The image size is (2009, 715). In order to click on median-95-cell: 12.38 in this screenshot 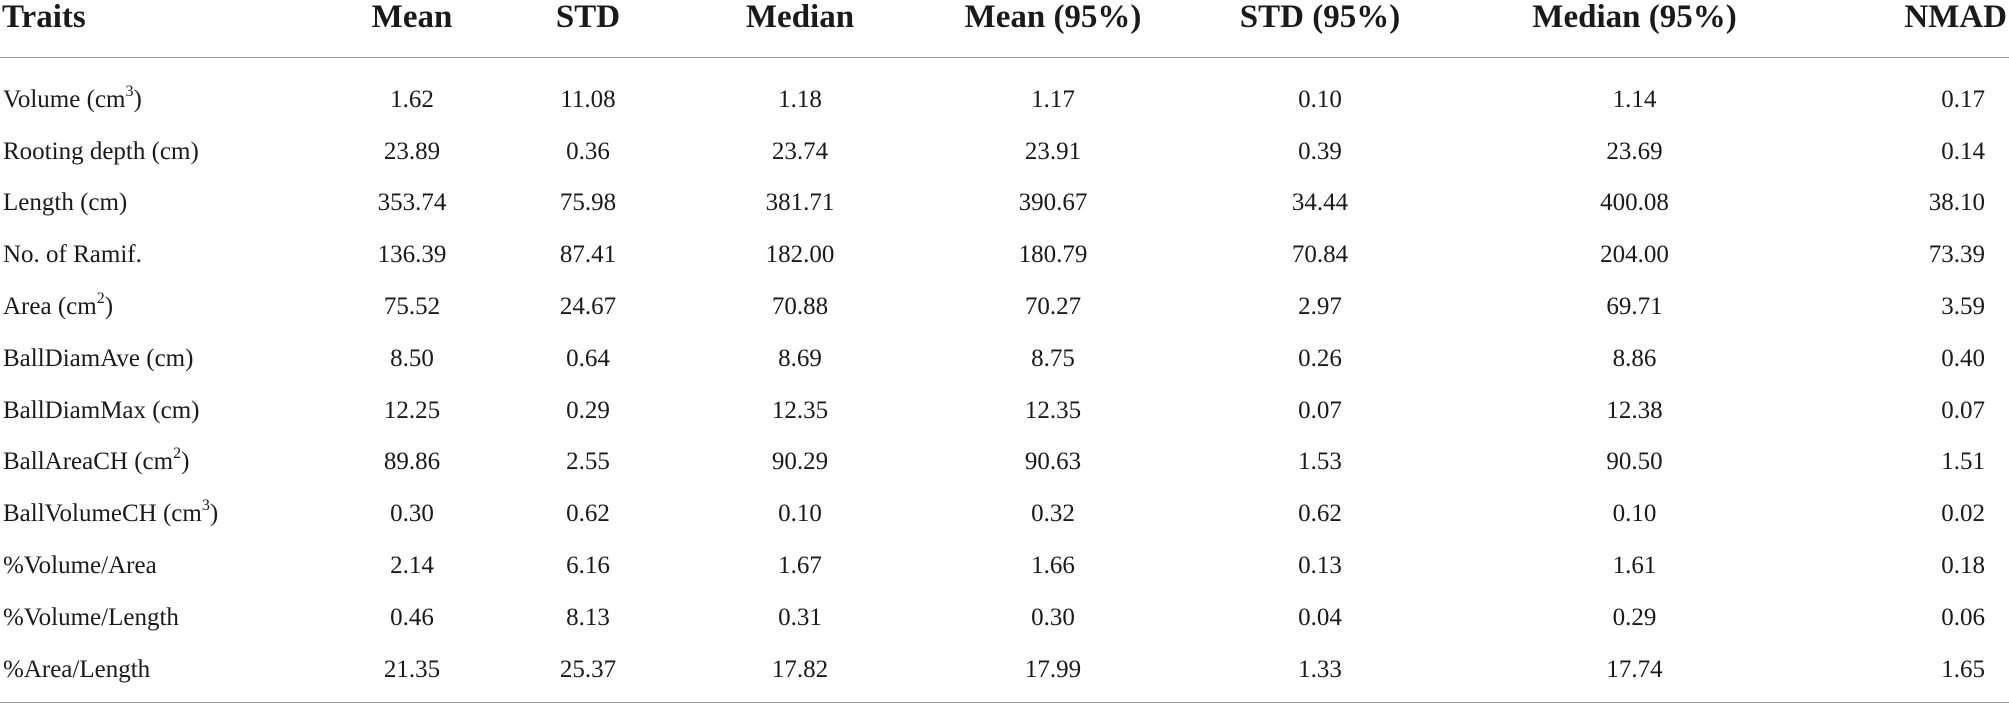, I will do `click(1634, 410)`.